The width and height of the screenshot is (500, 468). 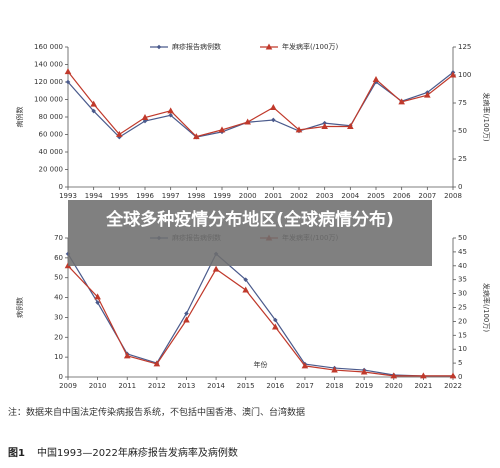 I want to click on x-tick-label: 2000, so click(x=248, y=196).